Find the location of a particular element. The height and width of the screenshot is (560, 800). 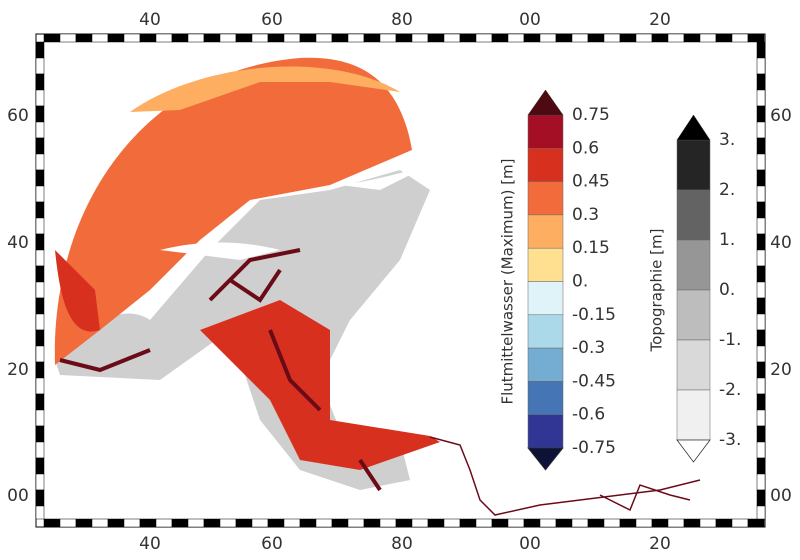

y-label: 40 is located at coordinates (18, 243).